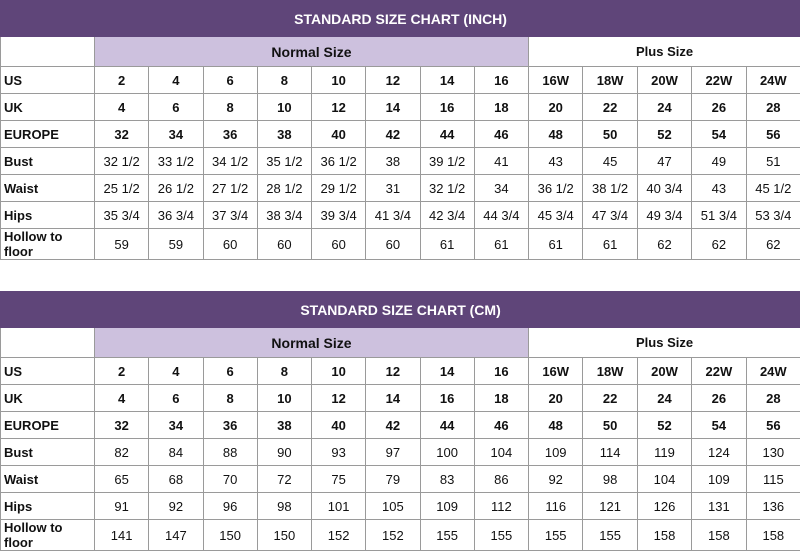 This screenshot has width=800, height=551. I want to click on size-cell: 98, so click(284, 506).